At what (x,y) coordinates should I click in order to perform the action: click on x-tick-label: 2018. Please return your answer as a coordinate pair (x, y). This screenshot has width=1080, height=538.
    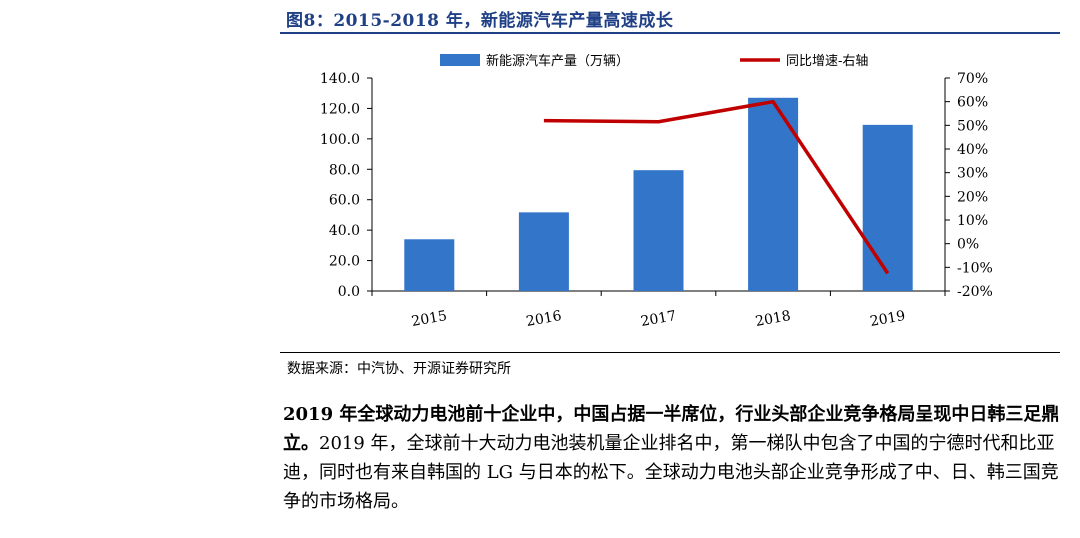
    Looking at the image, I should click on (773, 319).